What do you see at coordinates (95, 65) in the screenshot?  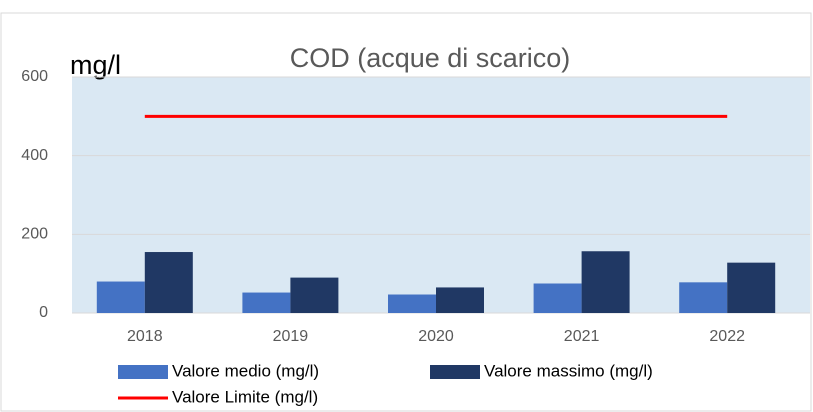 I see `y-axis-label: mg/l` at bounding box center [95, 65].